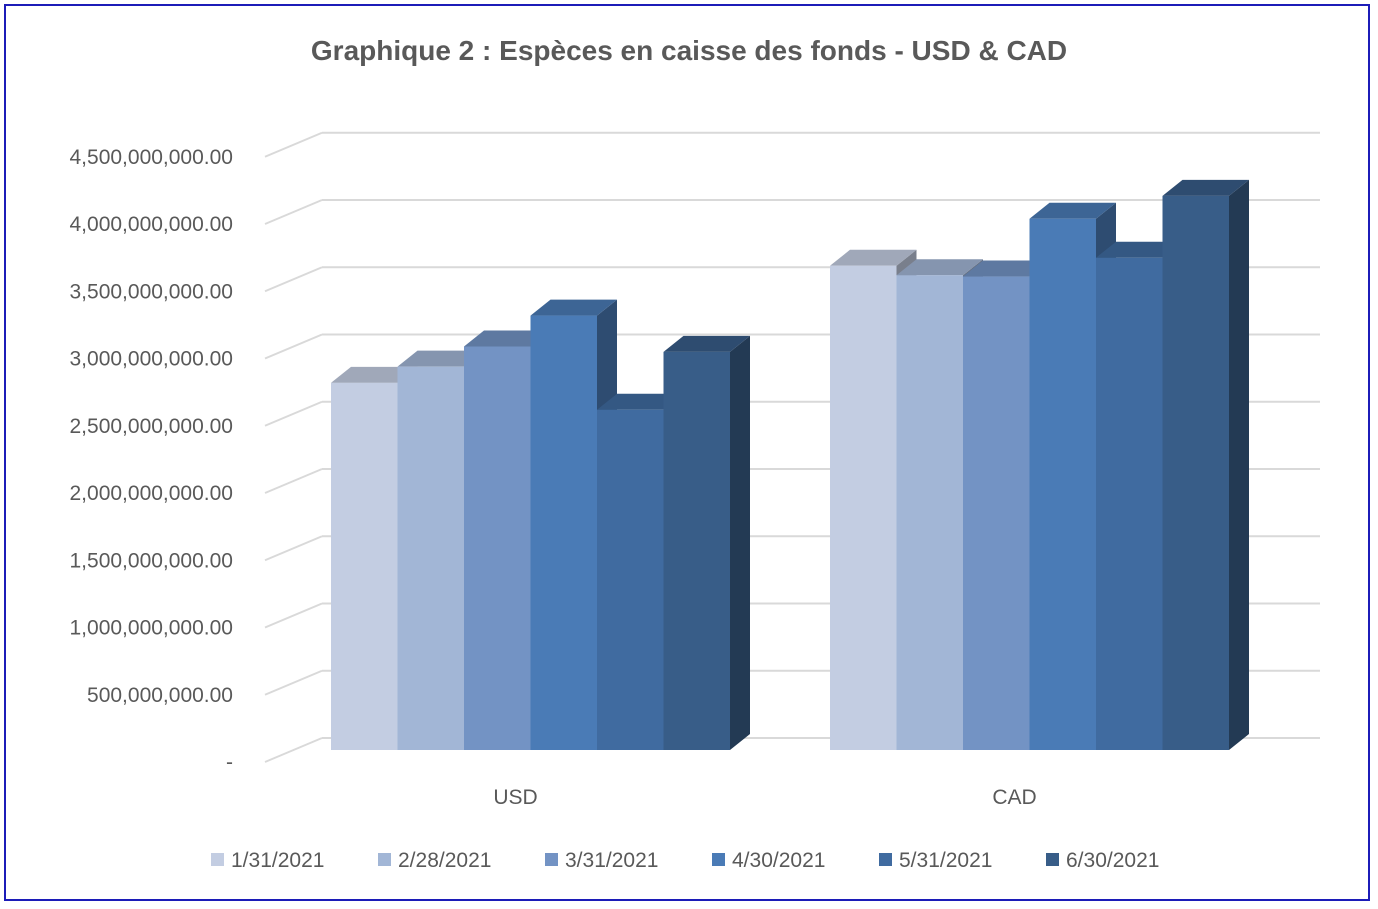 This screenshot has height=909, width=1378. I want to click on legend-item: 2/28/2021, so click(434, 860).